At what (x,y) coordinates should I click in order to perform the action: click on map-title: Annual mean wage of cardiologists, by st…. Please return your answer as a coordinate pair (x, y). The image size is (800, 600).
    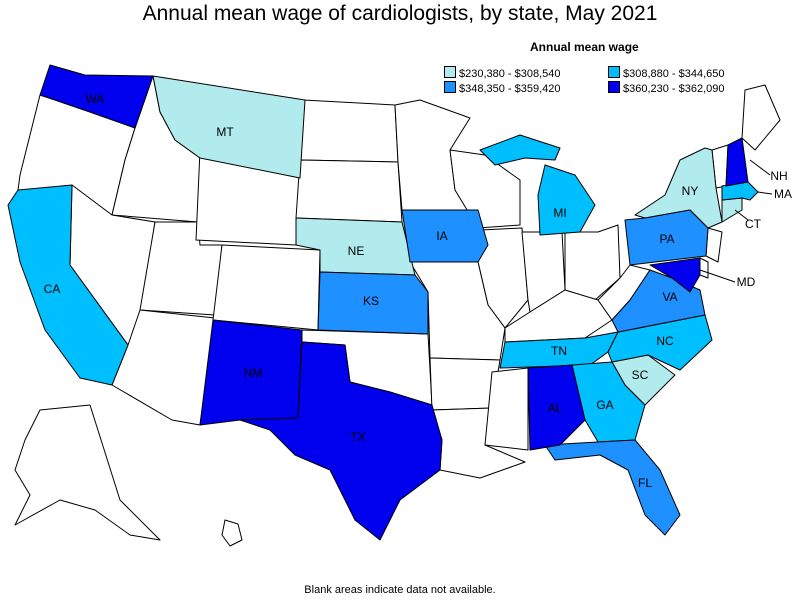
    Looking at the image, I should click on (400, 13).